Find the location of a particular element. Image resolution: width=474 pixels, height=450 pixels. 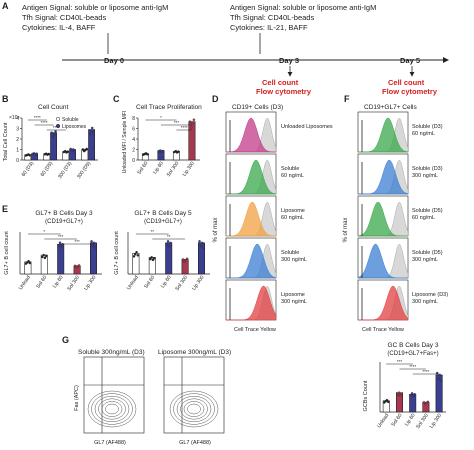

g-flow1-xlabel: GL7 (AF488) is located at coordinates (110, 443).